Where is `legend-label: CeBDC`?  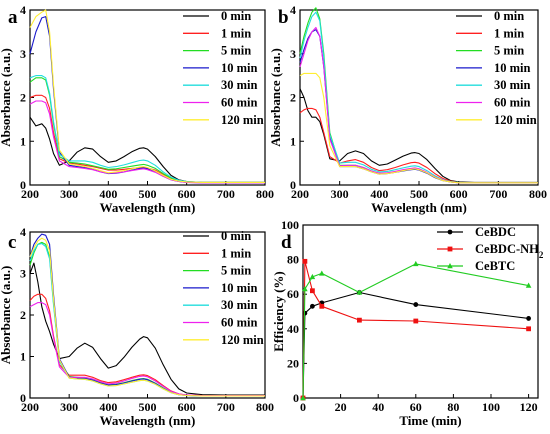 legend-label: CeBDC is located at coordinates (495, 232).